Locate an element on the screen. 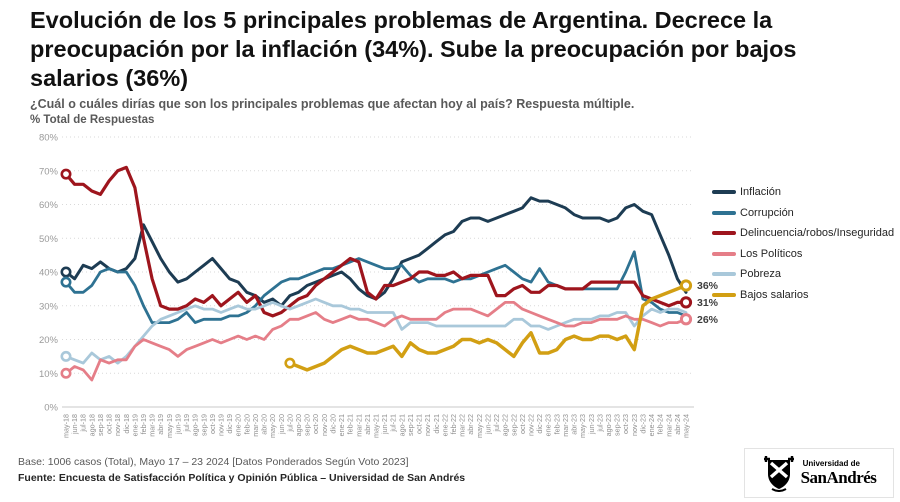  x-axis-tick-label: ago-21 is located at coordinates (401, 425).